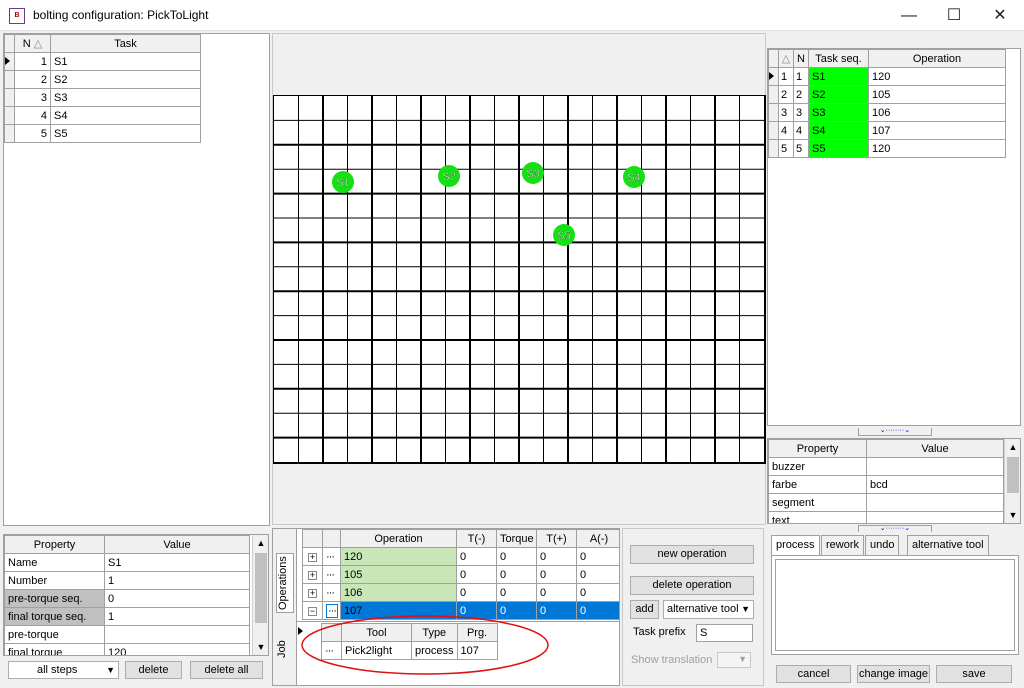 The width and height of the screenshot is (1024, 688). I want to click on cell-task: S5, so click(125, 133).